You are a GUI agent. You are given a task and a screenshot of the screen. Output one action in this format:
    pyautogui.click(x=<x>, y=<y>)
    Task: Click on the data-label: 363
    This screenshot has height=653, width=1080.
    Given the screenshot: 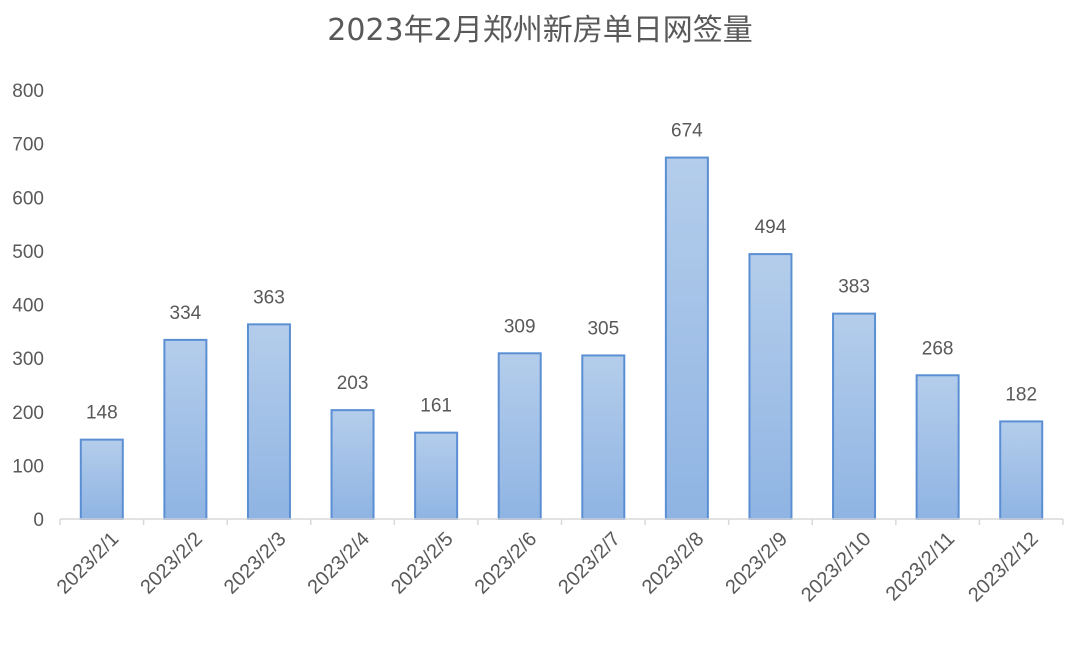 What is the action you would take?
    pyautogui.click(x=269, y=297)
    